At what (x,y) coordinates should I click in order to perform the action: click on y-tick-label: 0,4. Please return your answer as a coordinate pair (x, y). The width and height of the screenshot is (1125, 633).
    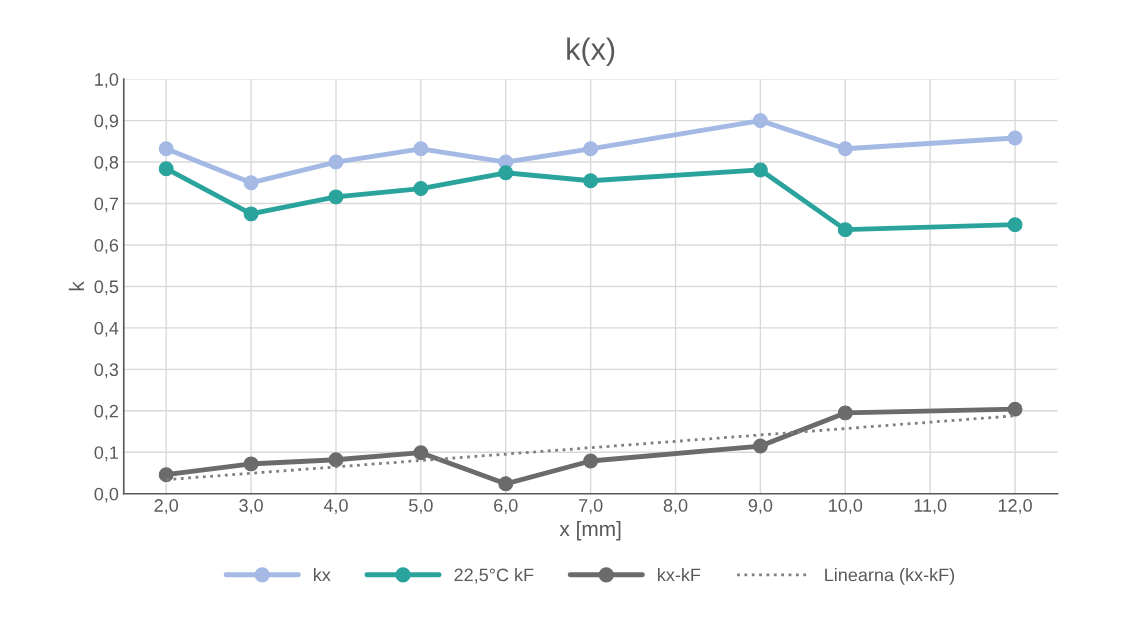
    Looking at the image, I should click on (106, 329).